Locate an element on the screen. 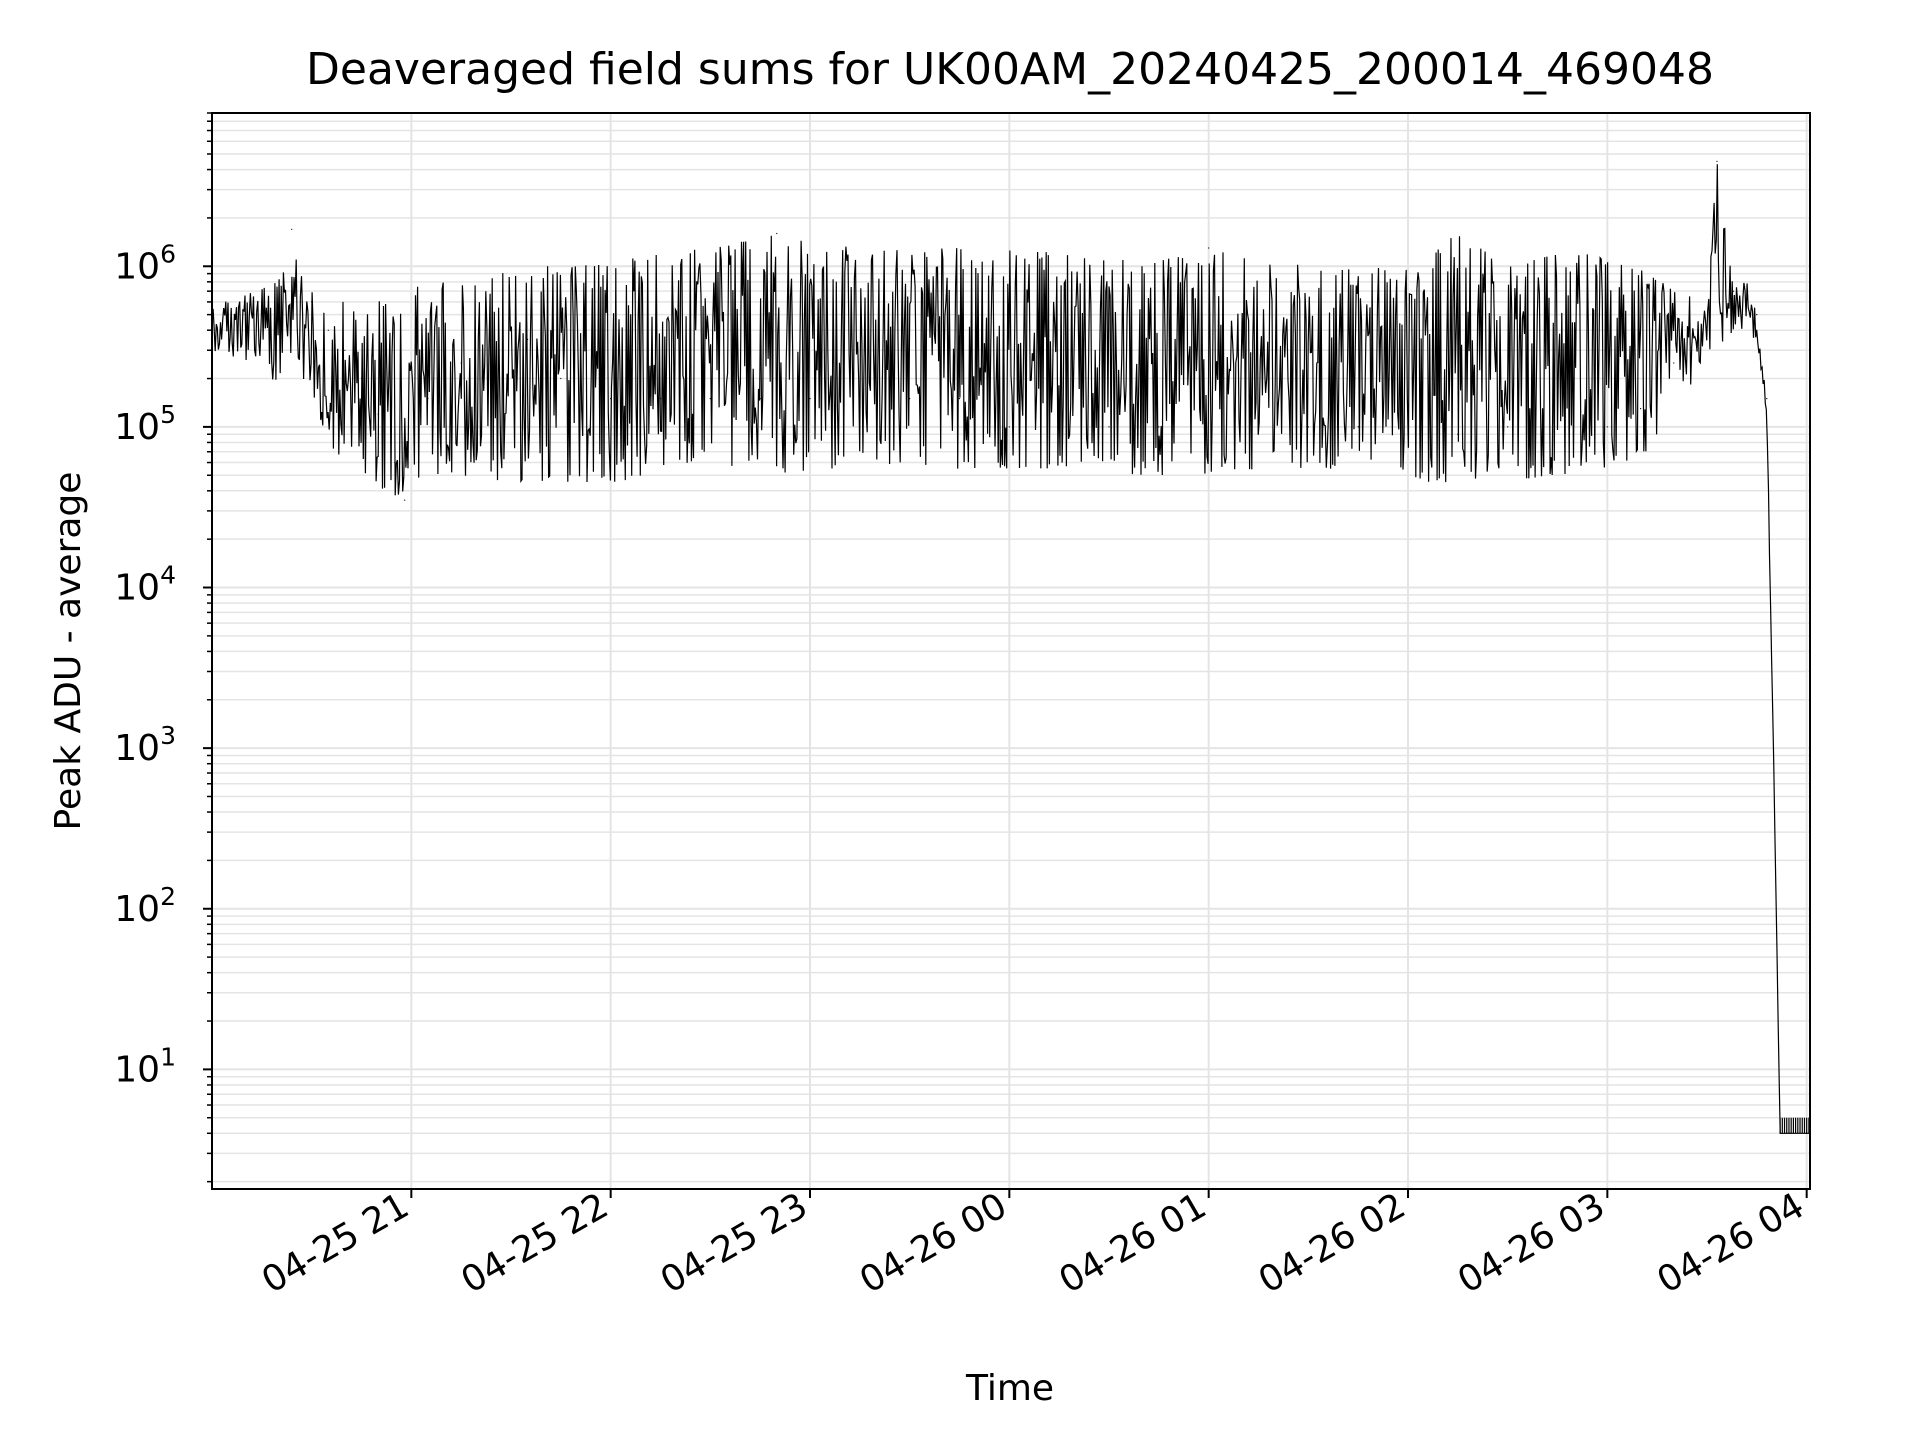 The height and width of the screenshot is (1440, 1920). y-tick-label: 10⁵ is located at coordinates (145, 424).